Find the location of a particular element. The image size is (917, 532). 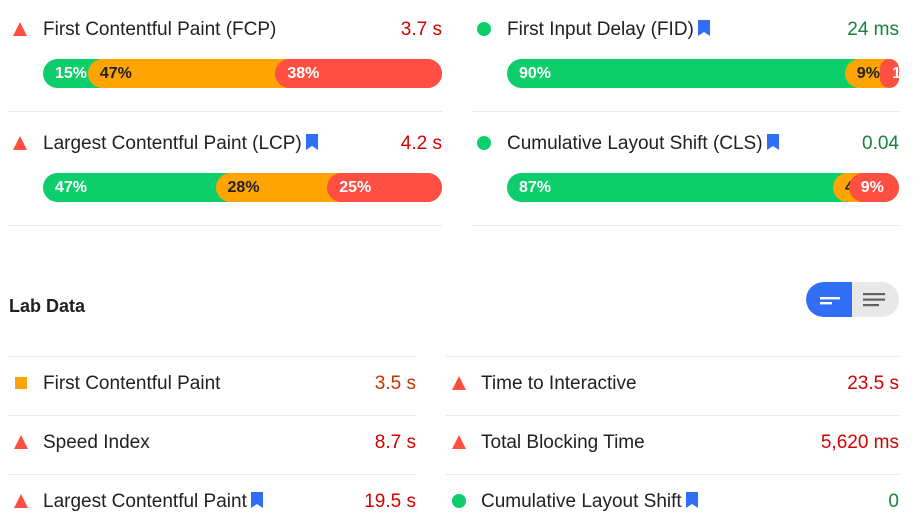

metric-value: 8.7 s is located at coordinates (395, 442).